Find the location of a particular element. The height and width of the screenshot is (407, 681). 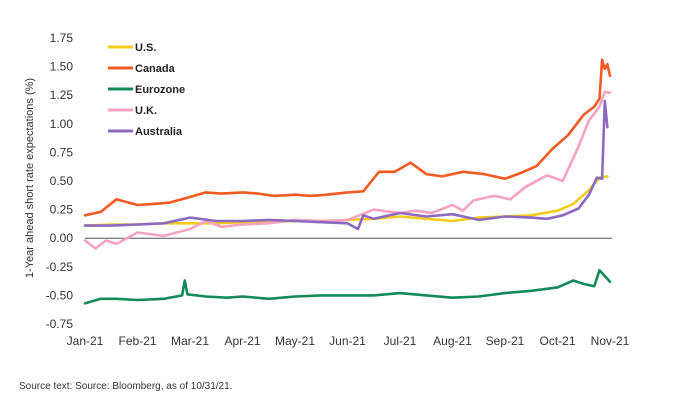

x-tick-label: Aug-21 is located at coordinates (452, 341).